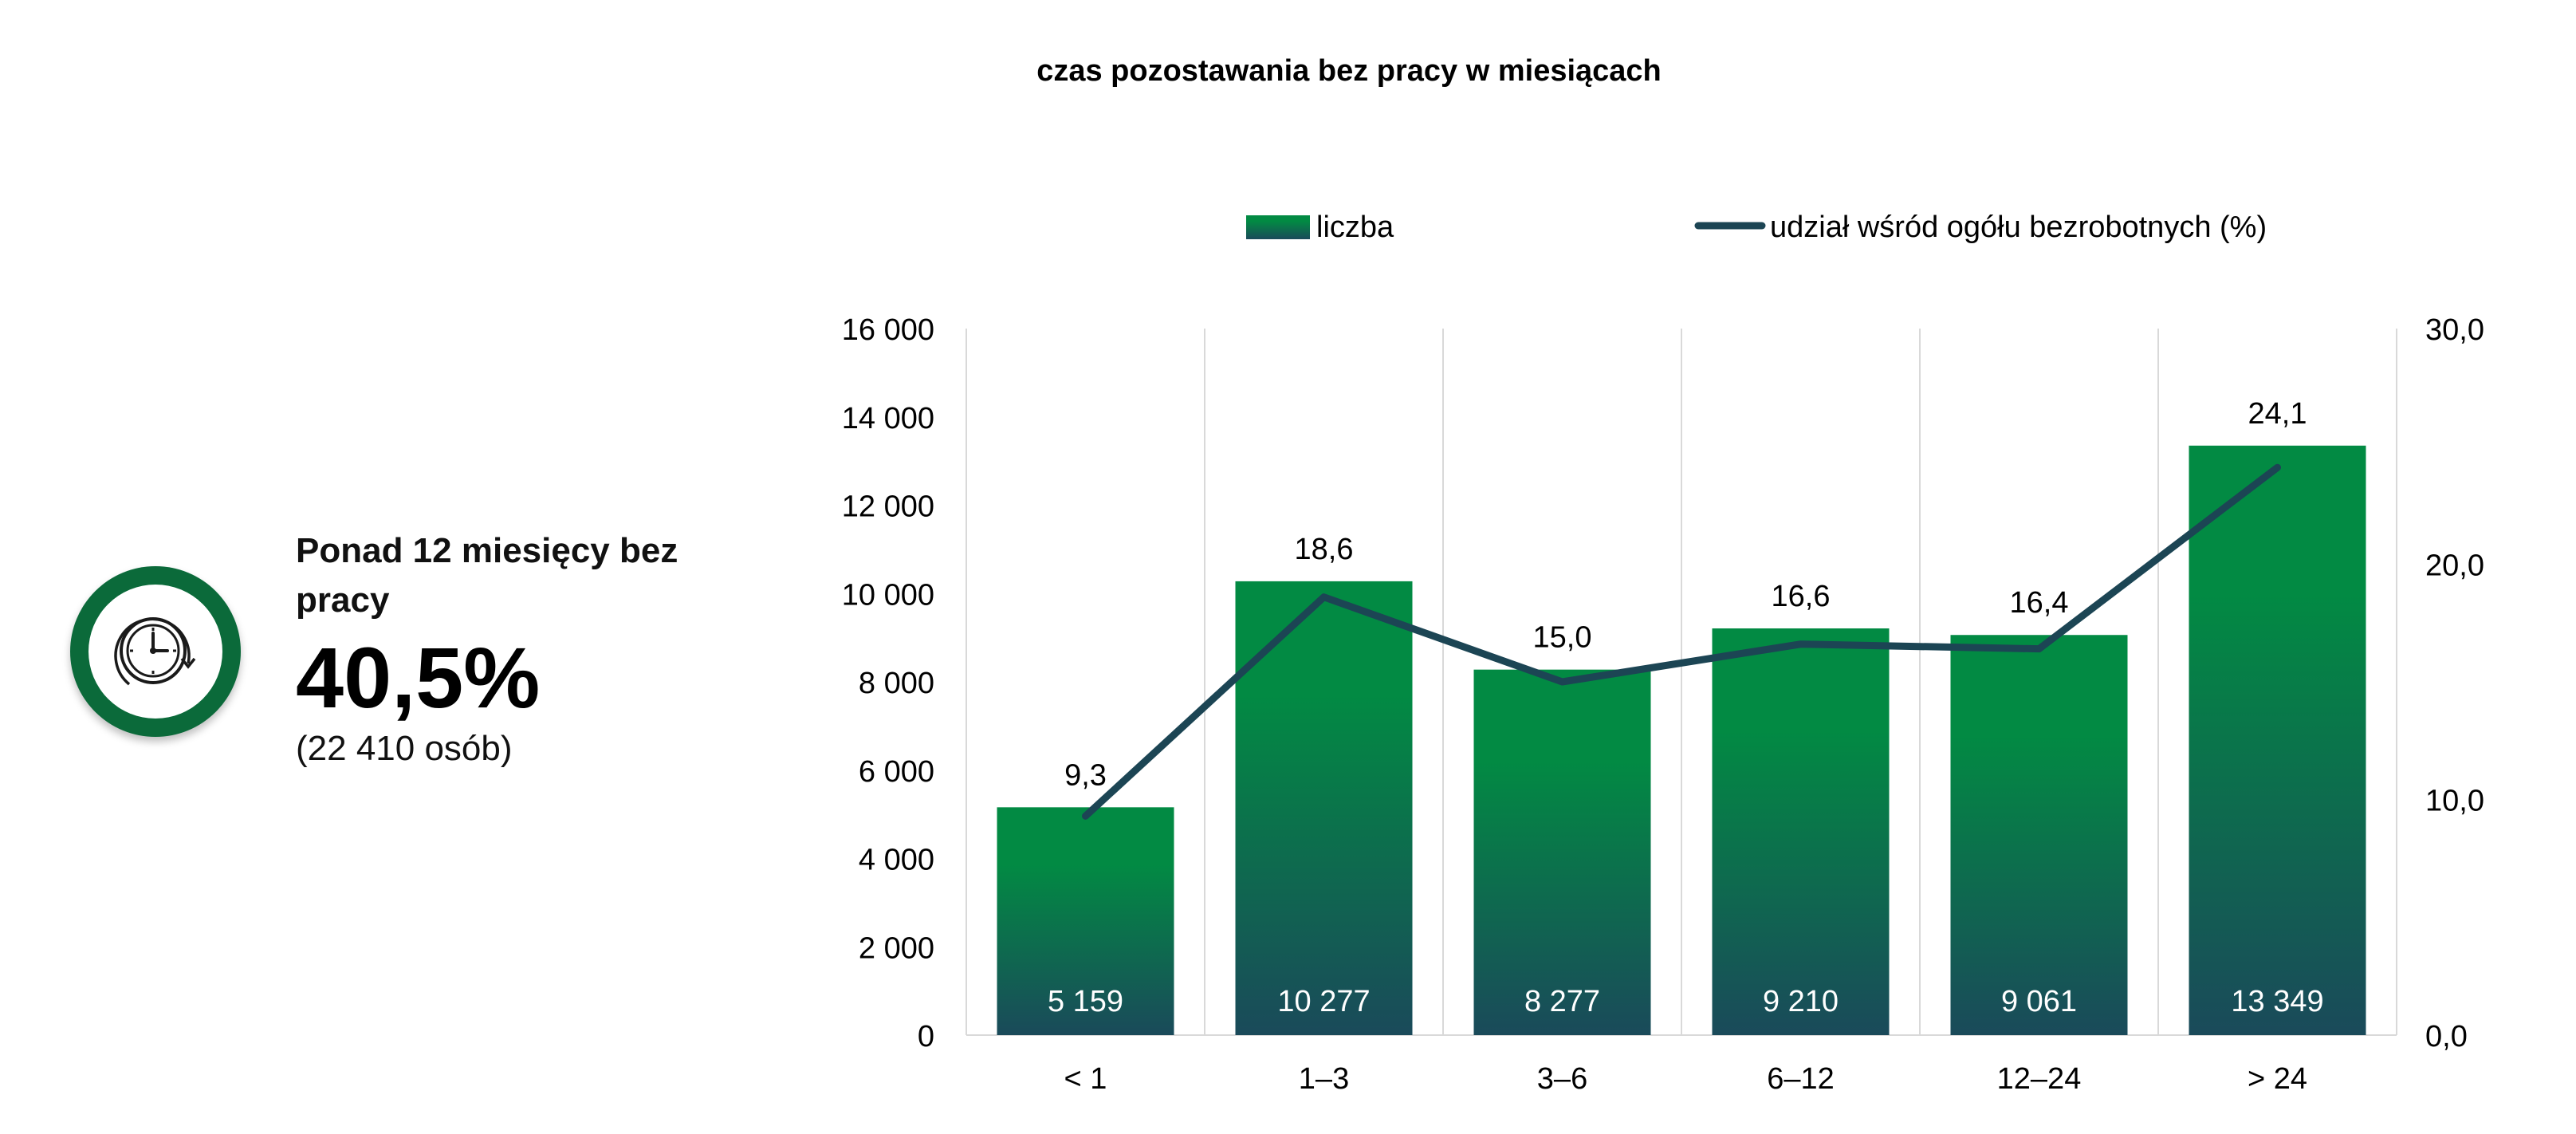 This screenshot has height=1134, width=2576. Describe the element at coordinates (1802, 596) in the screenshot. I see `line-value-label: 16,6` at that location.